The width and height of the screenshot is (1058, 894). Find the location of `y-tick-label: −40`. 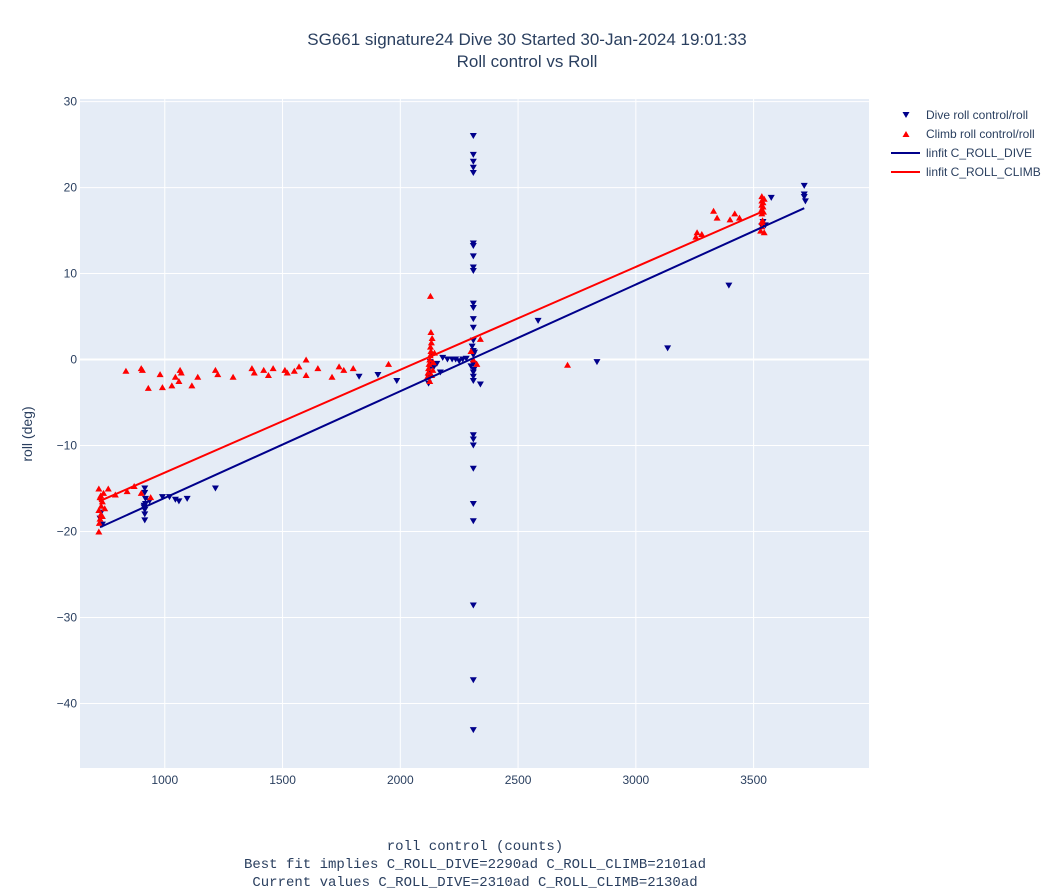

y-tick-label: −40 is located at coordinates (67, 704).